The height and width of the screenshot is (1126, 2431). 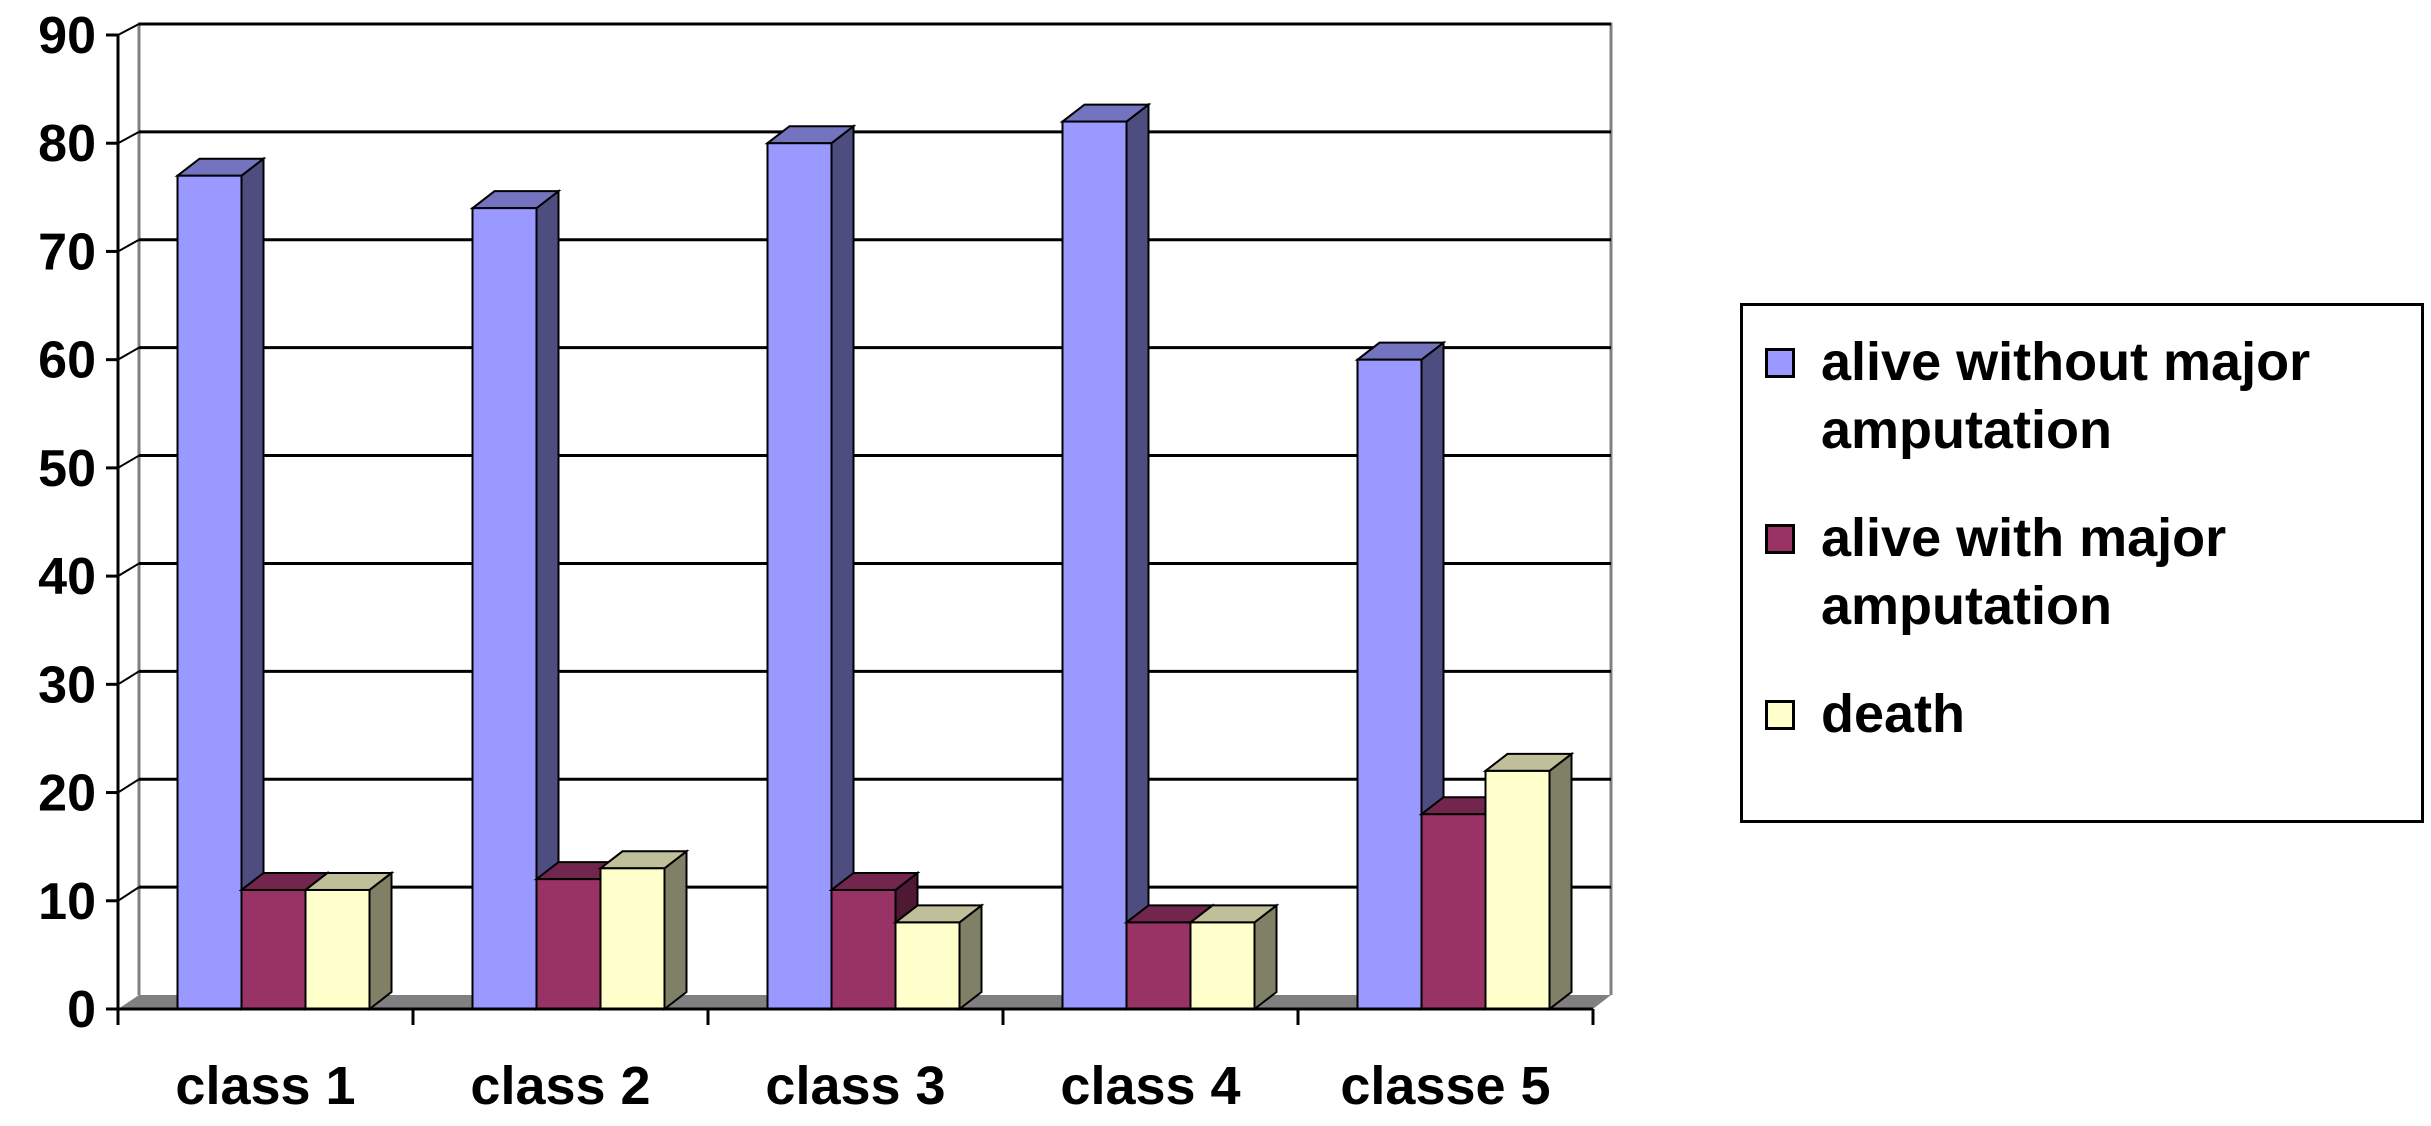 What do you see at coordinates (1445, 1086) in the screenshot?
I see `x-category-label: classe 5` at bounding box center [1445, 1086].